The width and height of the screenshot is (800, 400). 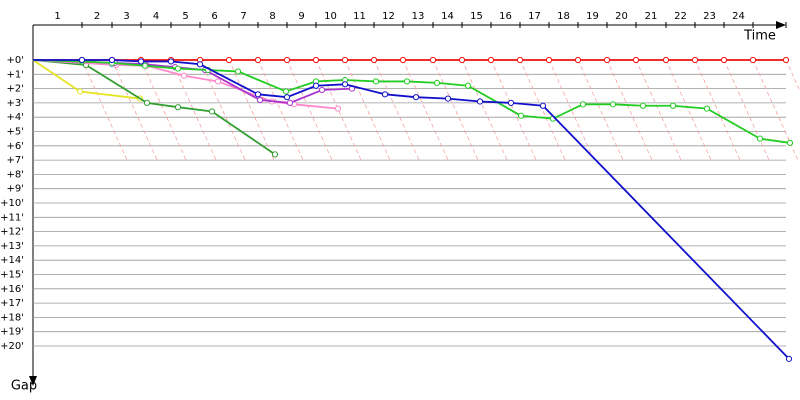 I want to click on y-tick-label: +18', so click(x=12, y=317).